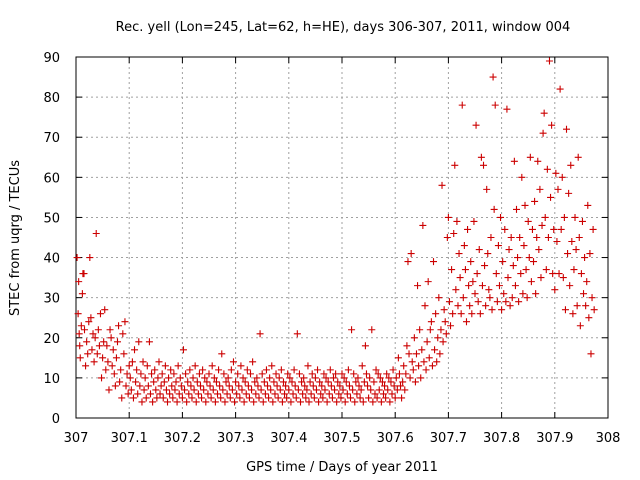 The height and width of the screenshot is (480, 640). Describe the element at coordinates (554, 438) in the screenshot. I see `x-tick-label: 307.9` at that location.